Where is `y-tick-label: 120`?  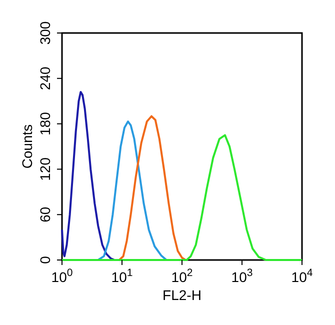
y-tick-label: 120 is located at coordinates (45, 169).